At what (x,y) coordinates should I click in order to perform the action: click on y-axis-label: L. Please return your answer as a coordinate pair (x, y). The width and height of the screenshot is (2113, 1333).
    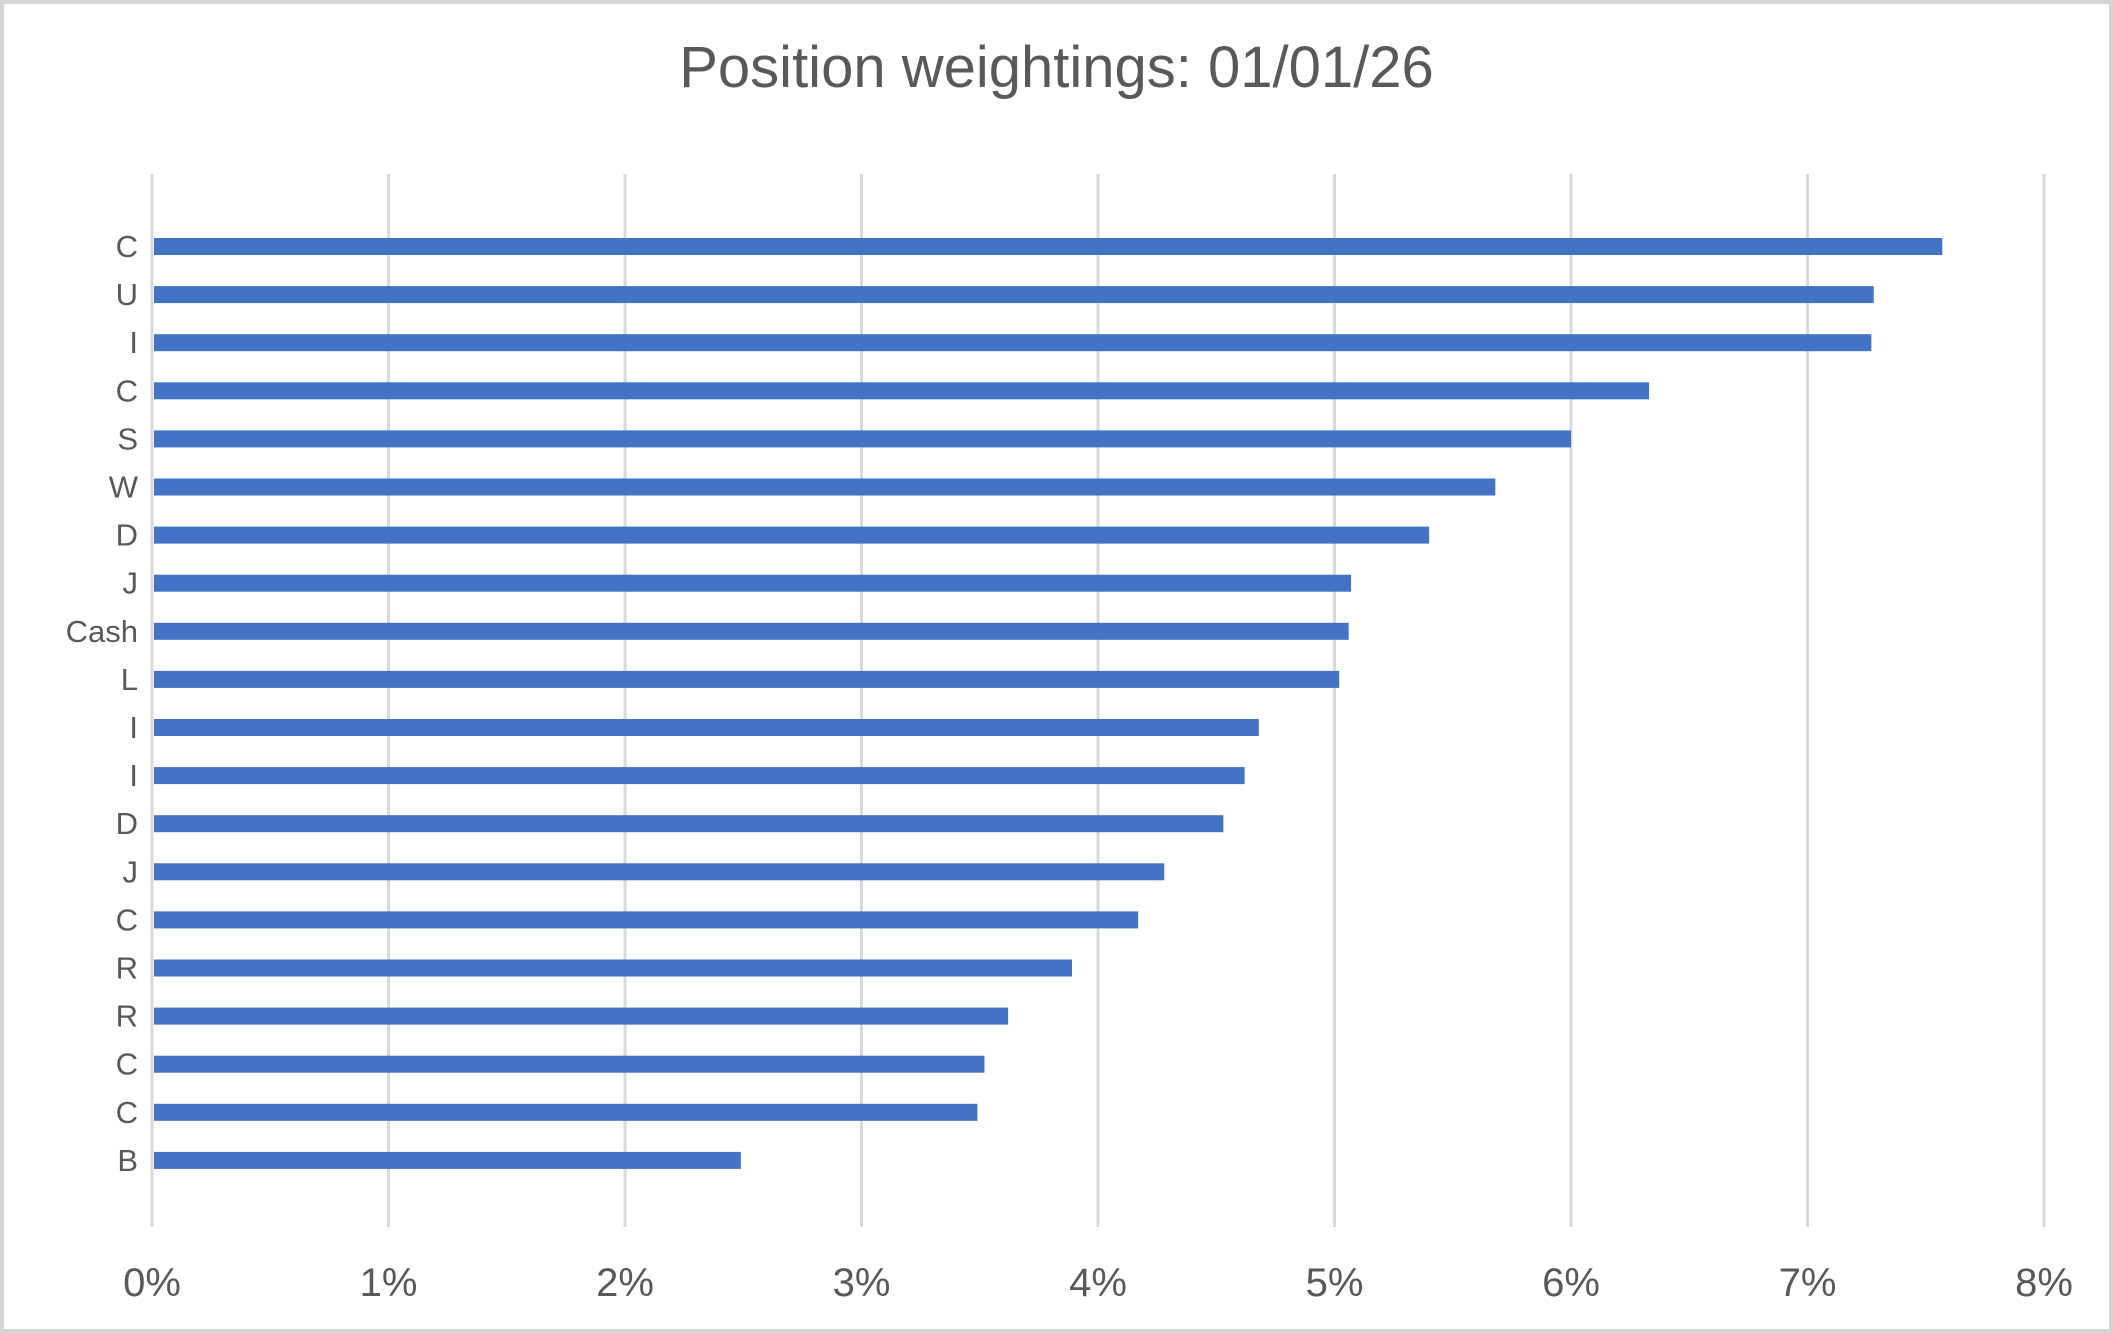
    Looking at the image, I should click on (129, 679).